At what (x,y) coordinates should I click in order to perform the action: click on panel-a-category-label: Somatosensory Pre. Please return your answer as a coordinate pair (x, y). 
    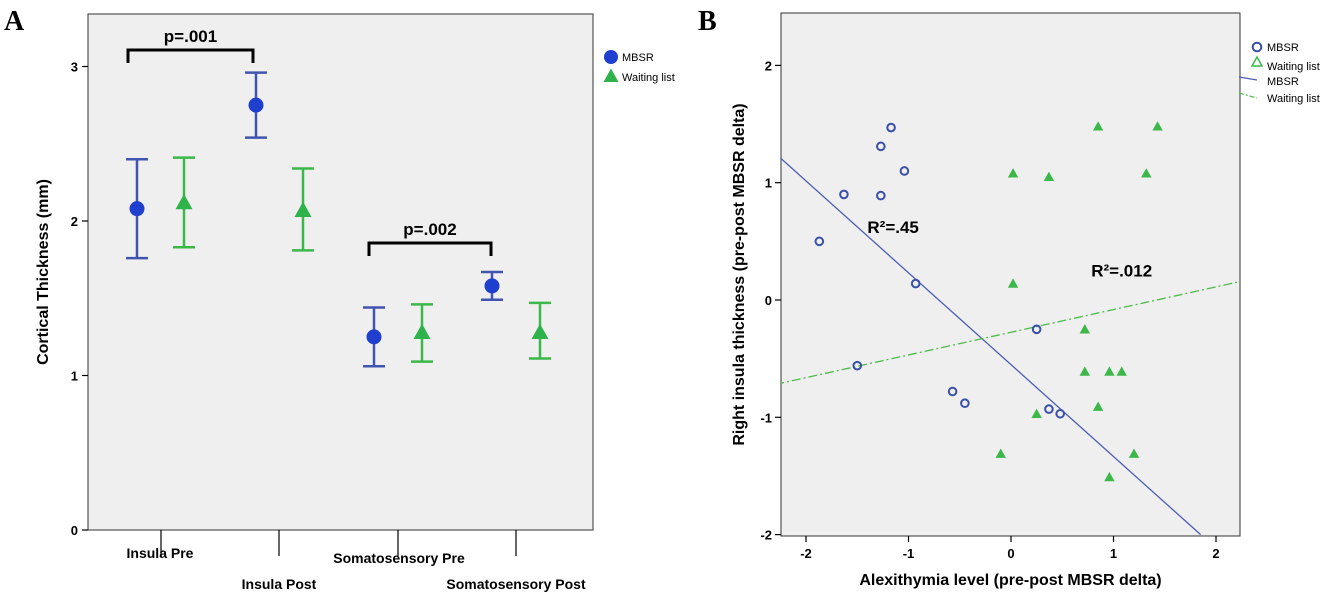
    Looking at the image, I should click on (399, 558).